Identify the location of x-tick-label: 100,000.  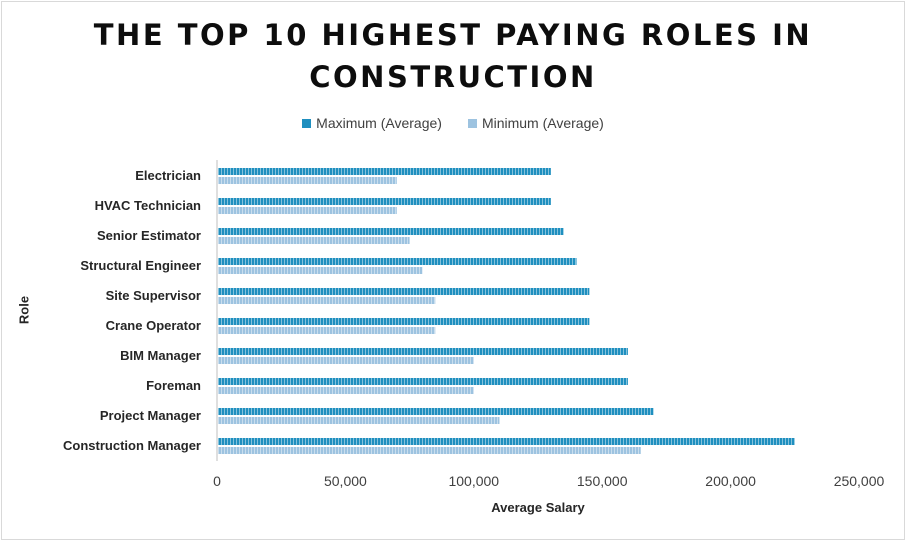
(473, 481).